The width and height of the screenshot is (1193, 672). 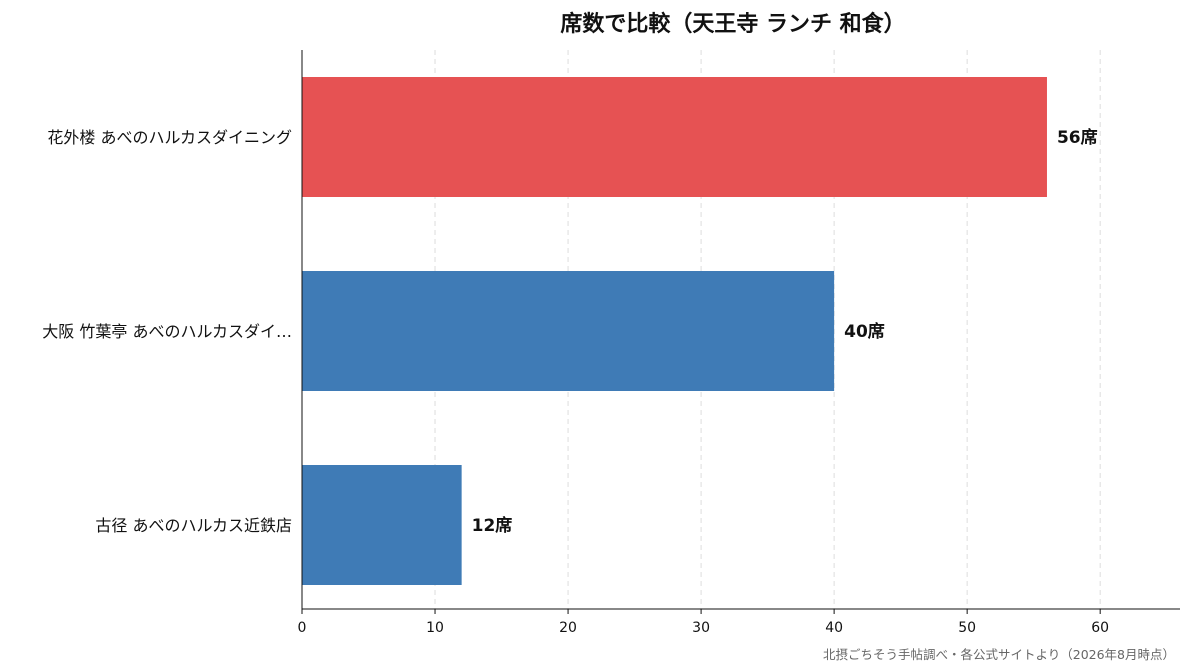 What do you see at coordinates (1077, 137) in the screenshot?
I see `data-label: 56席` at bounding box center [1077, 137].